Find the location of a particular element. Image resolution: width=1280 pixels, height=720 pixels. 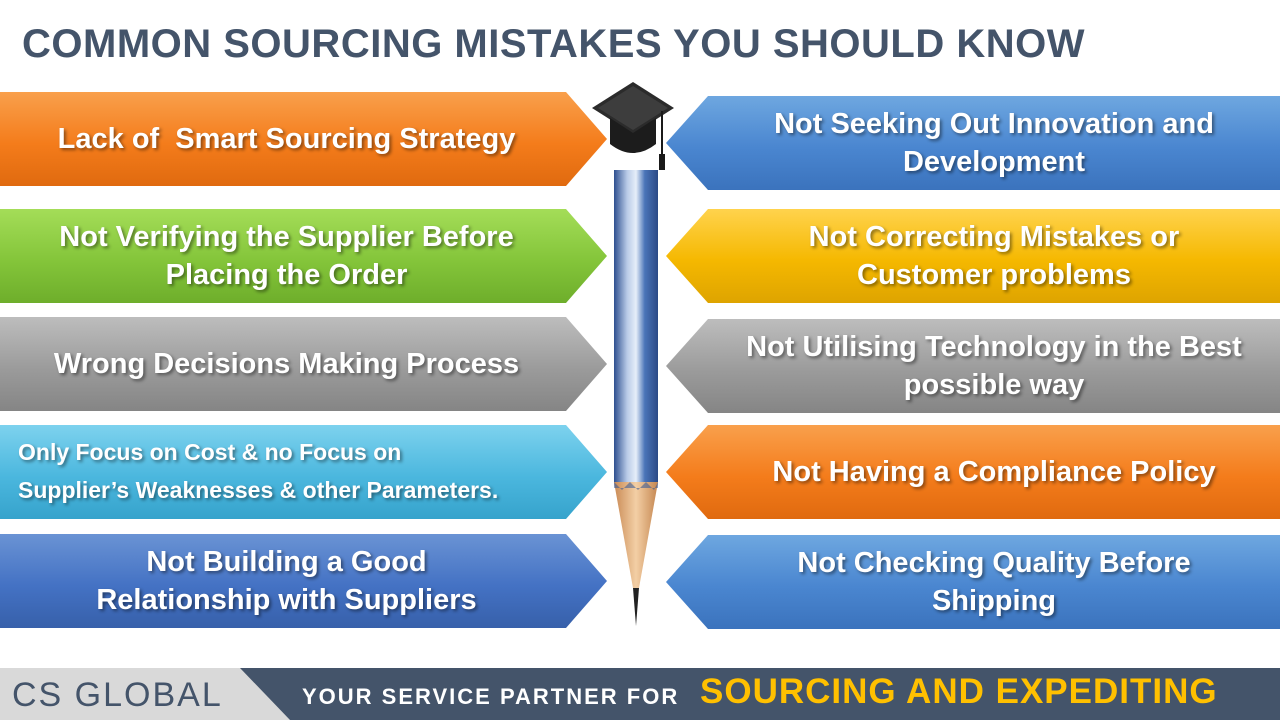

left-item-4-line-1: Only Focus on Cost & no Focus on is located at coordinates (210, 452).